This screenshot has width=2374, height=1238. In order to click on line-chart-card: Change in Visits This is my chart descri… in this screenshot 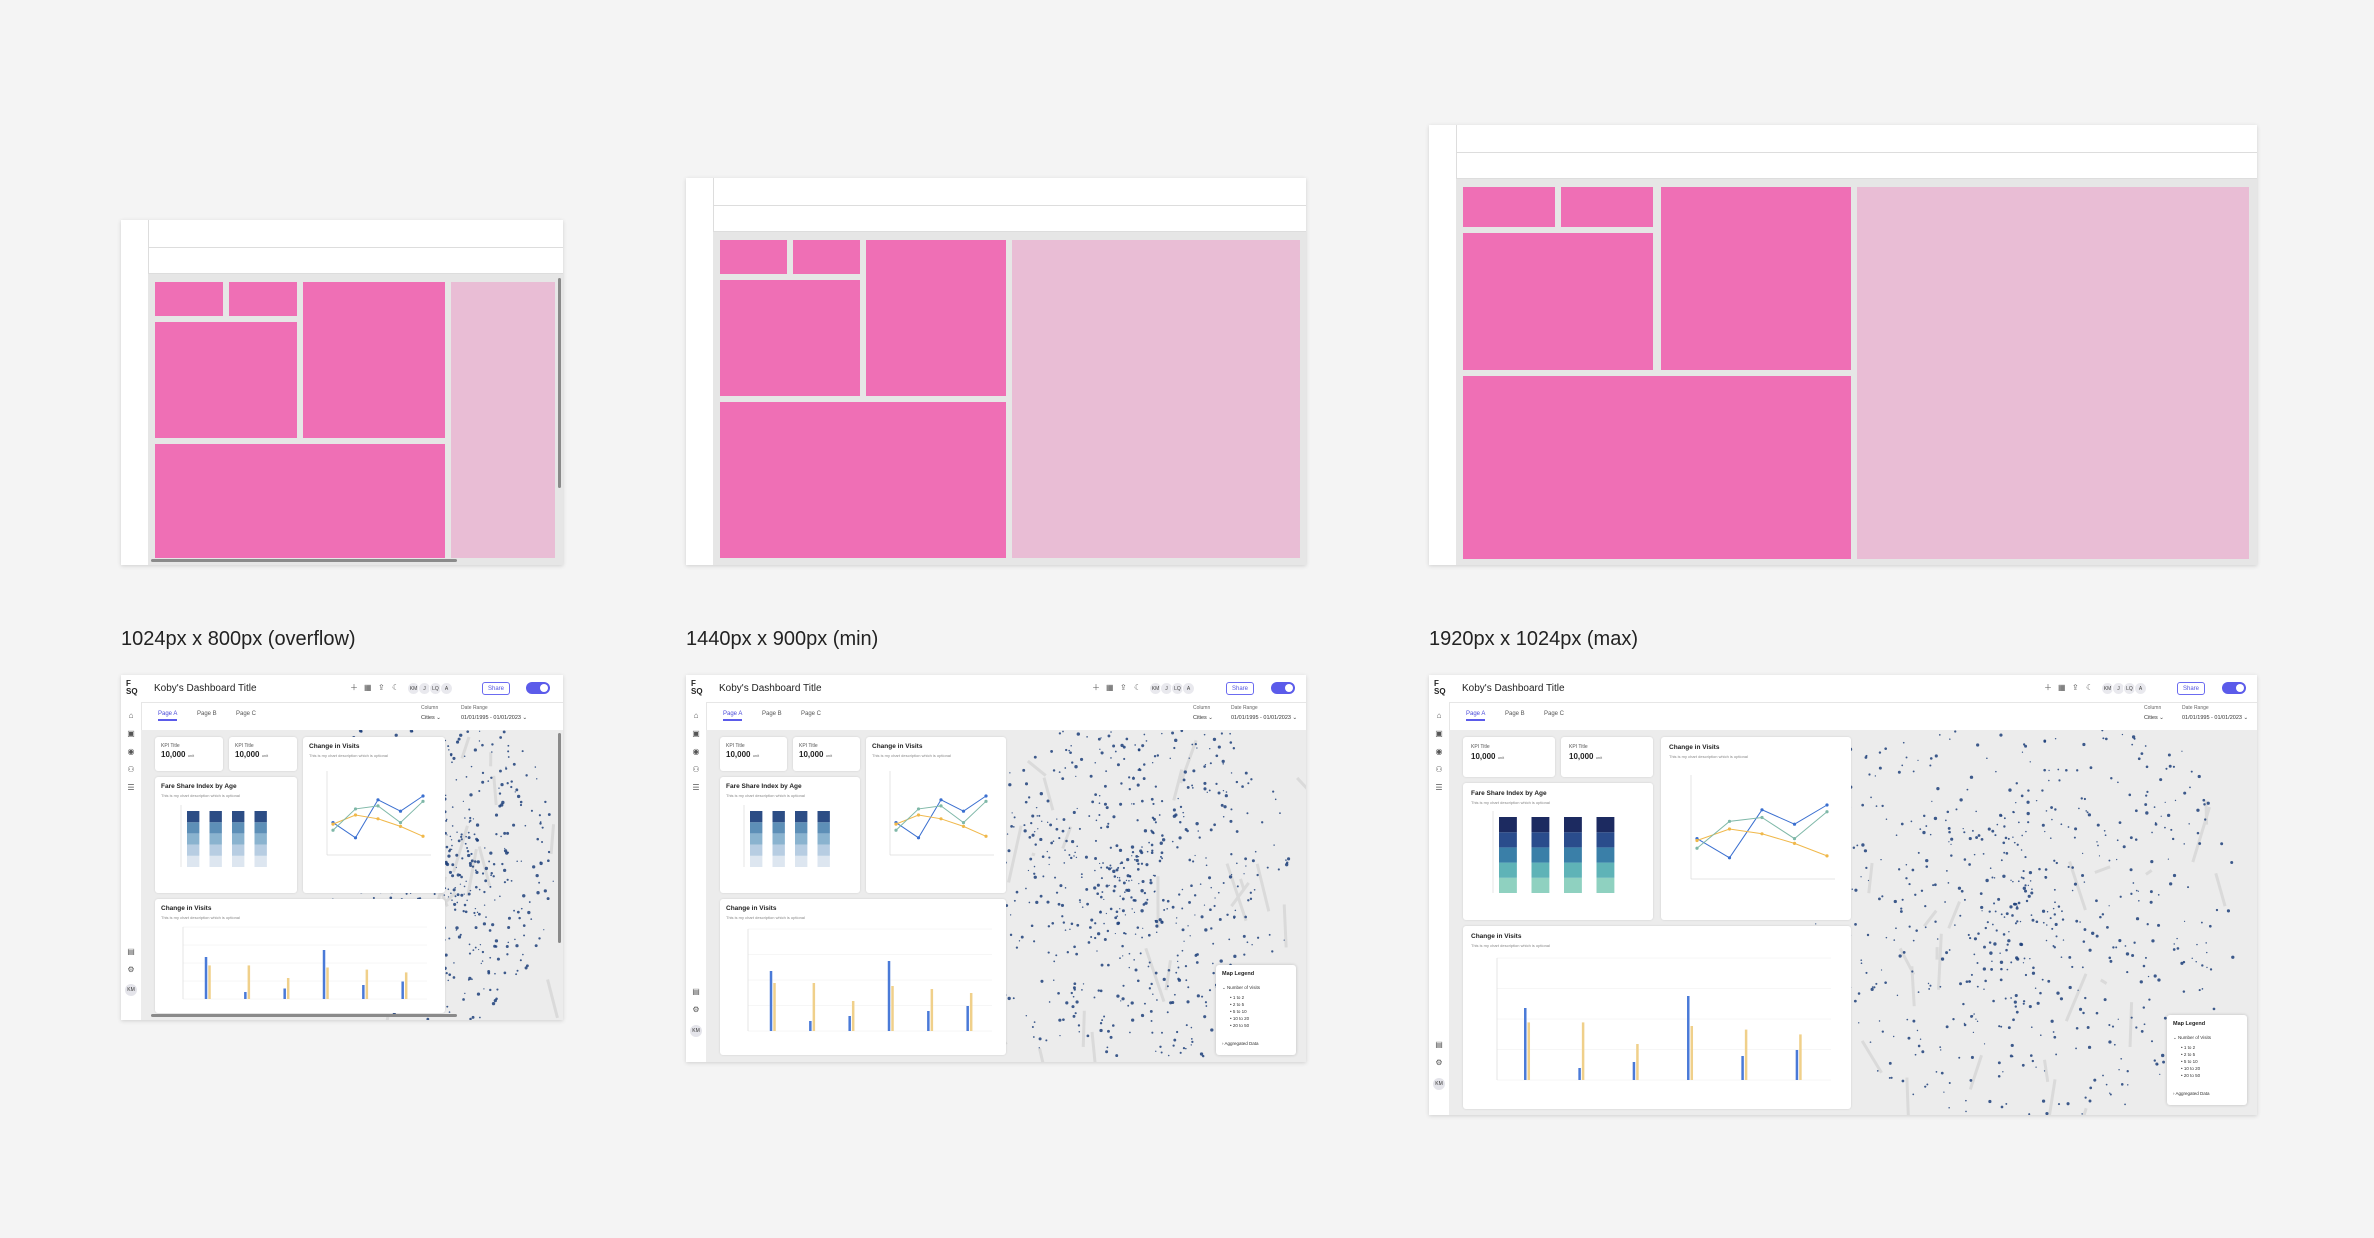, I will do `click(374, 815)`.